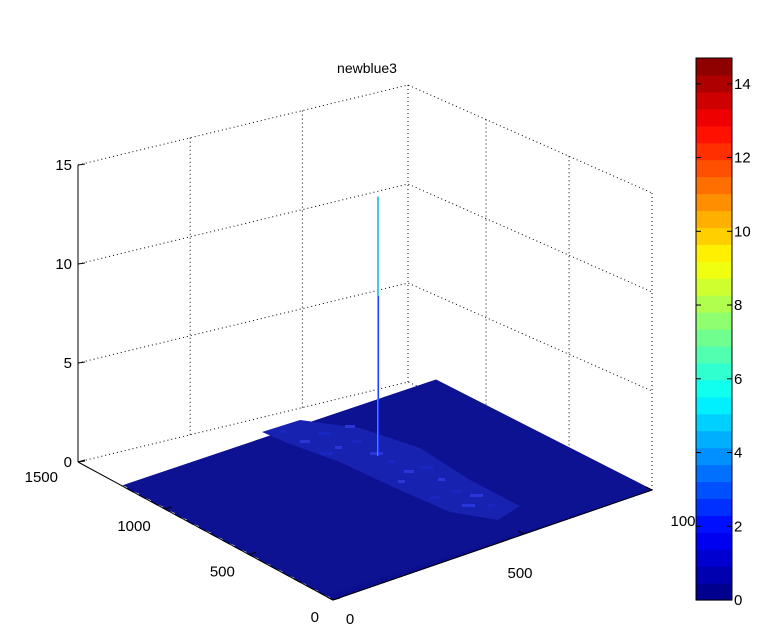 The height and width of the screenshot is (629, 771). What do you see at coordinates (492, 545) in the screenshot?
I see `x-axis-line` at bounding box center [492, 545].